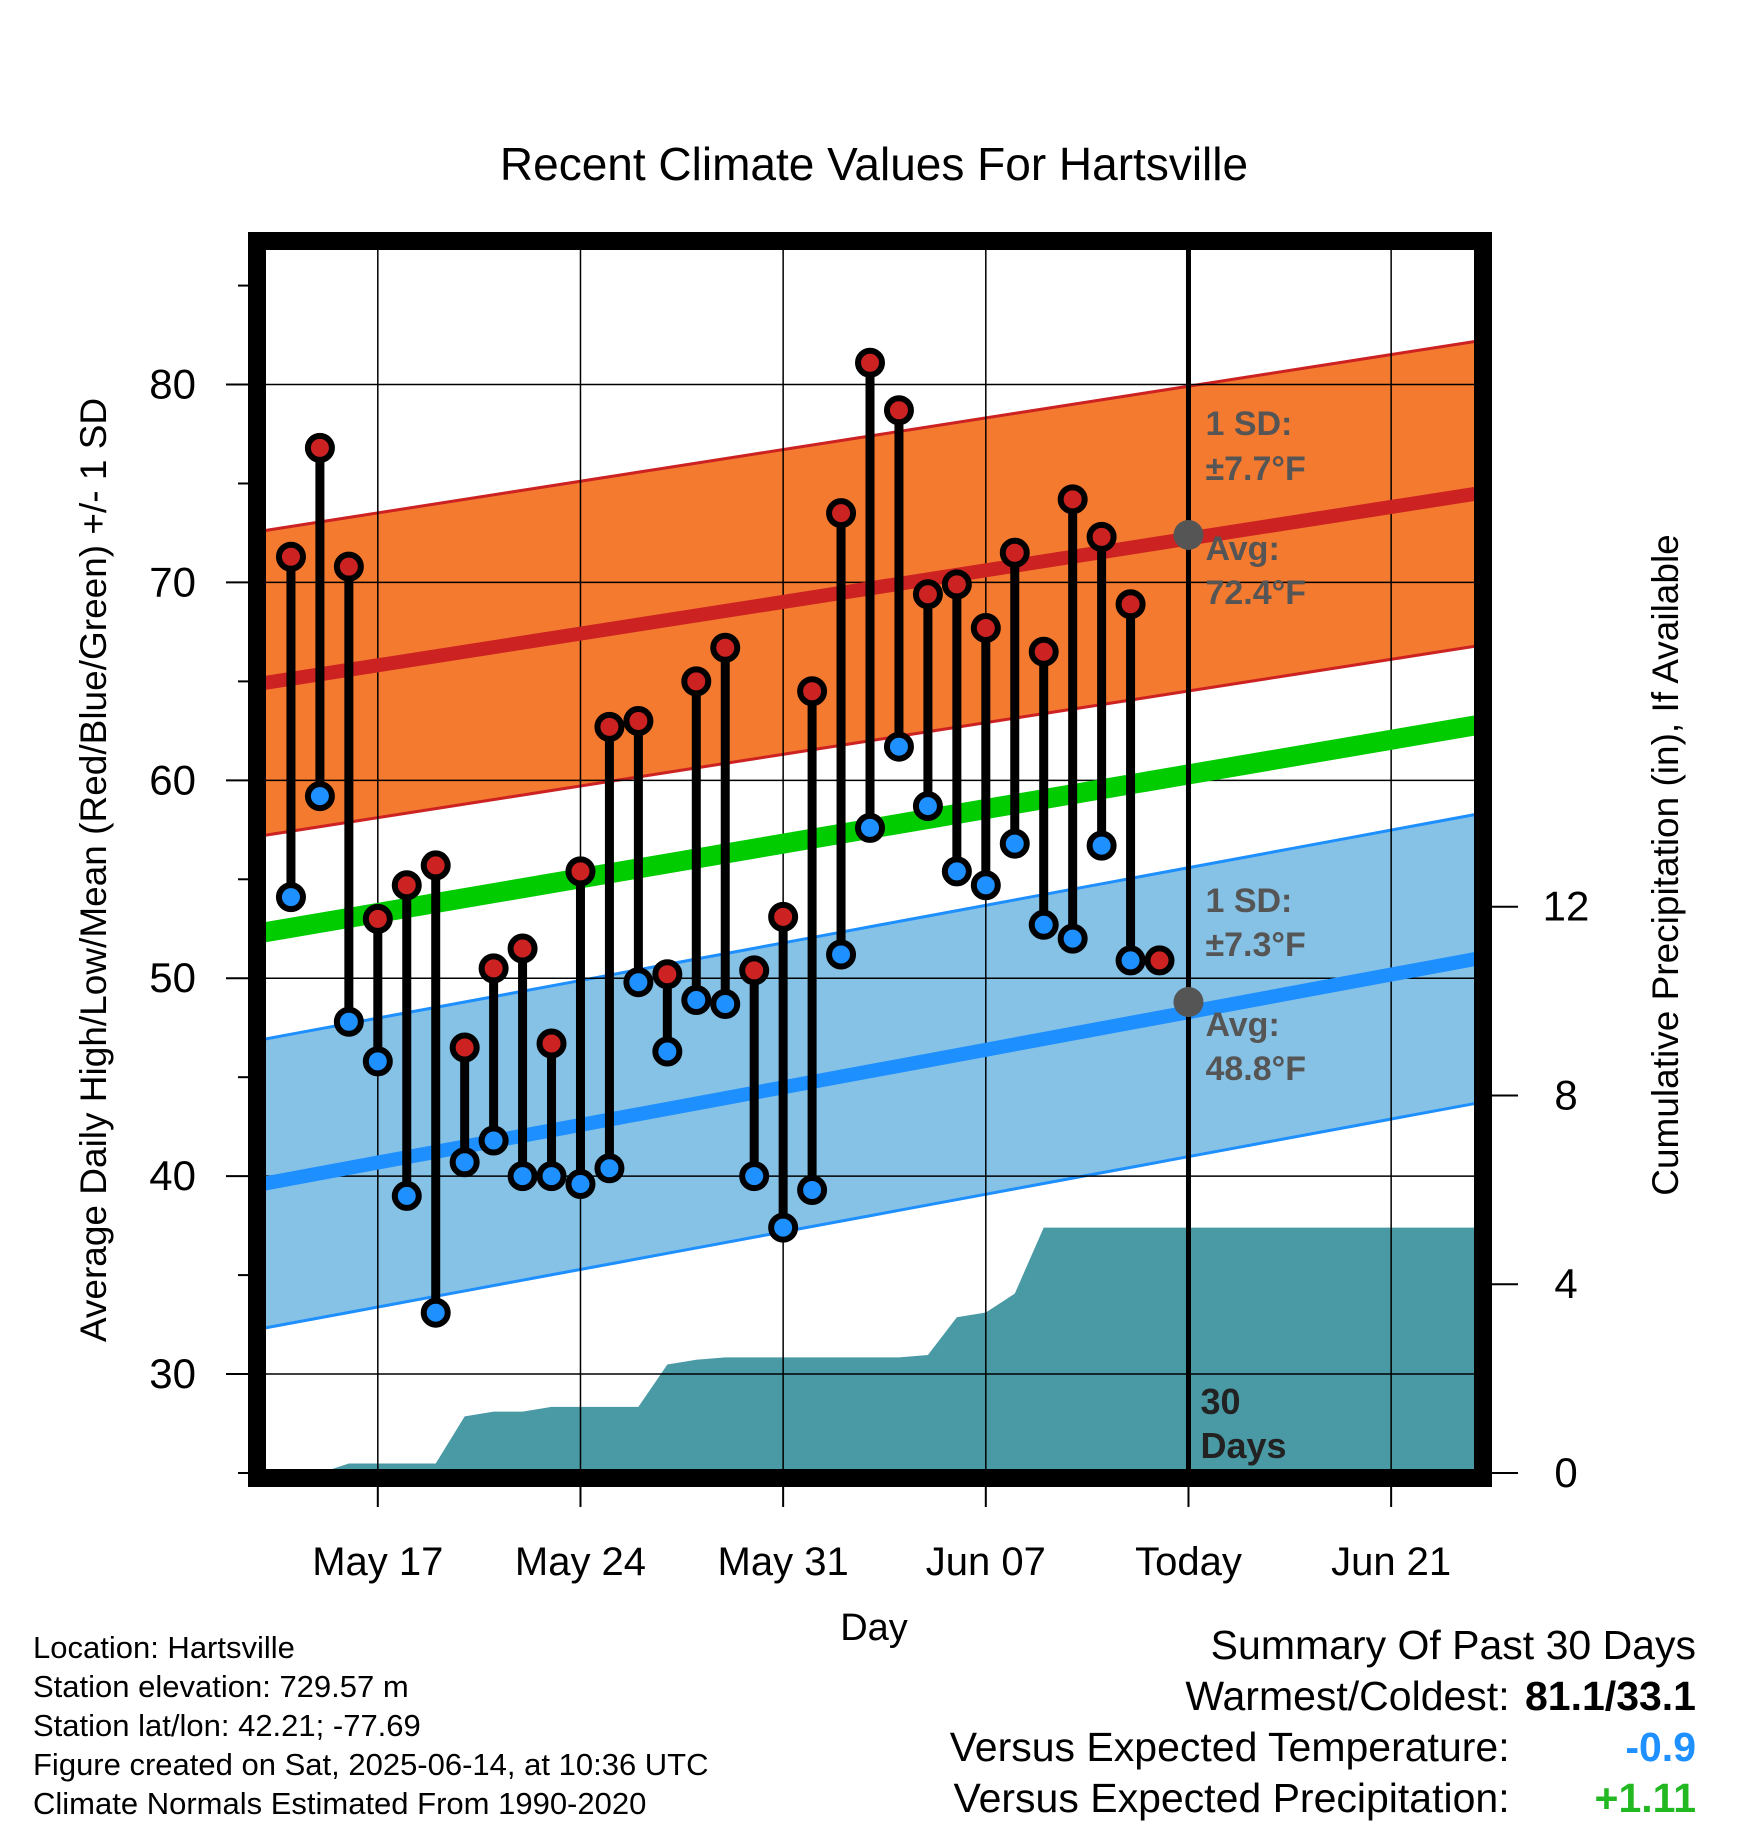 The height and width of the screenshot is (1828, 1748). Describe the element at coordinates (874, 1628) in the screenshot. I see `x-axis-label: Day` at that location.